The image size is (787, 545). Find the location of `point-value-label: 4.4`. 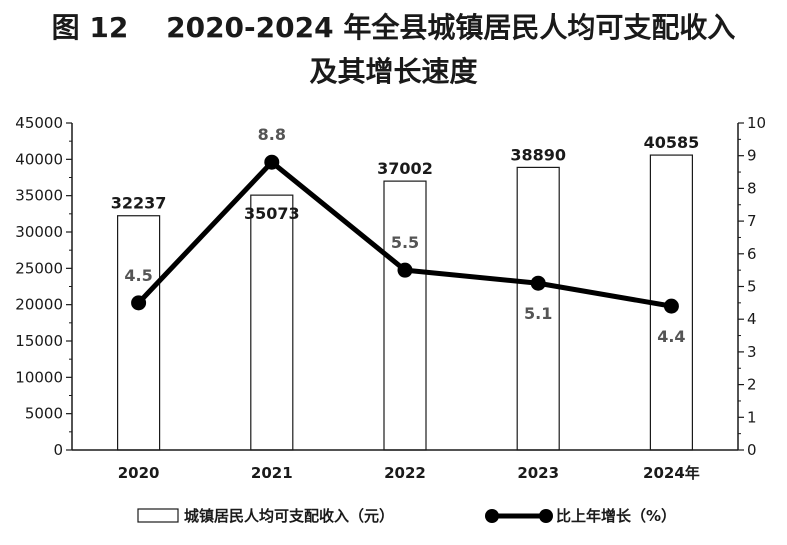

point-value-label: 4.4 is located at coordinates (671, 336).